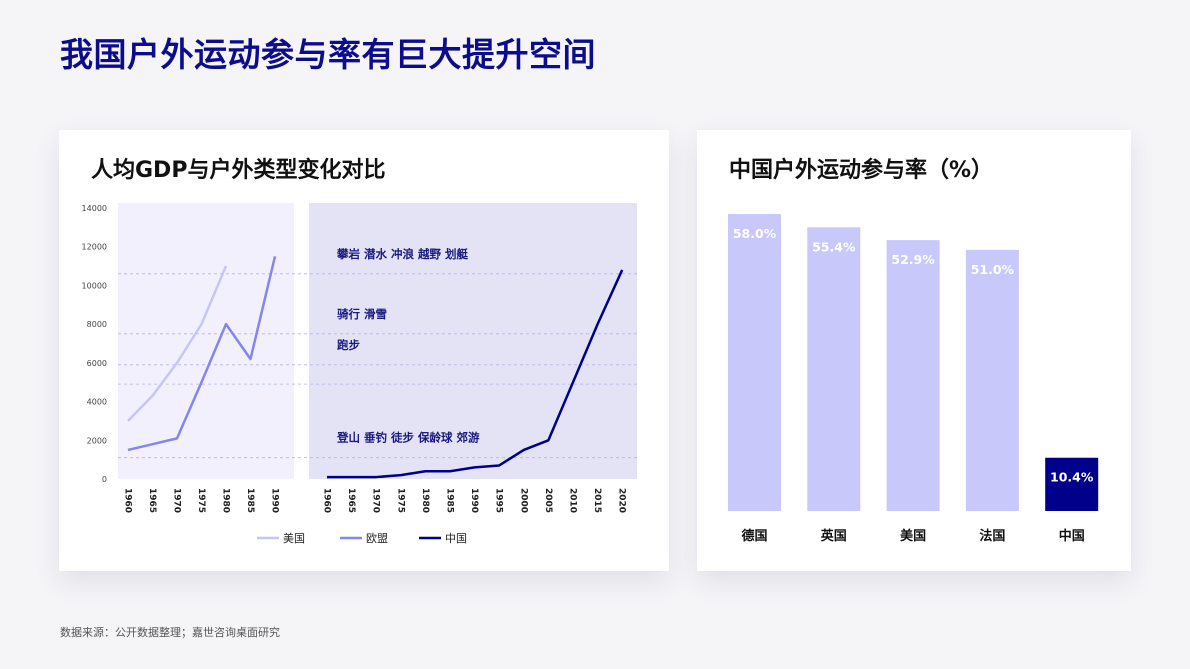 The height and width of the screenshot is (669, 1190). Describe the element at coordinates (754, 536) in the screenshot. I see `category-label-德国: 德国` at that location.